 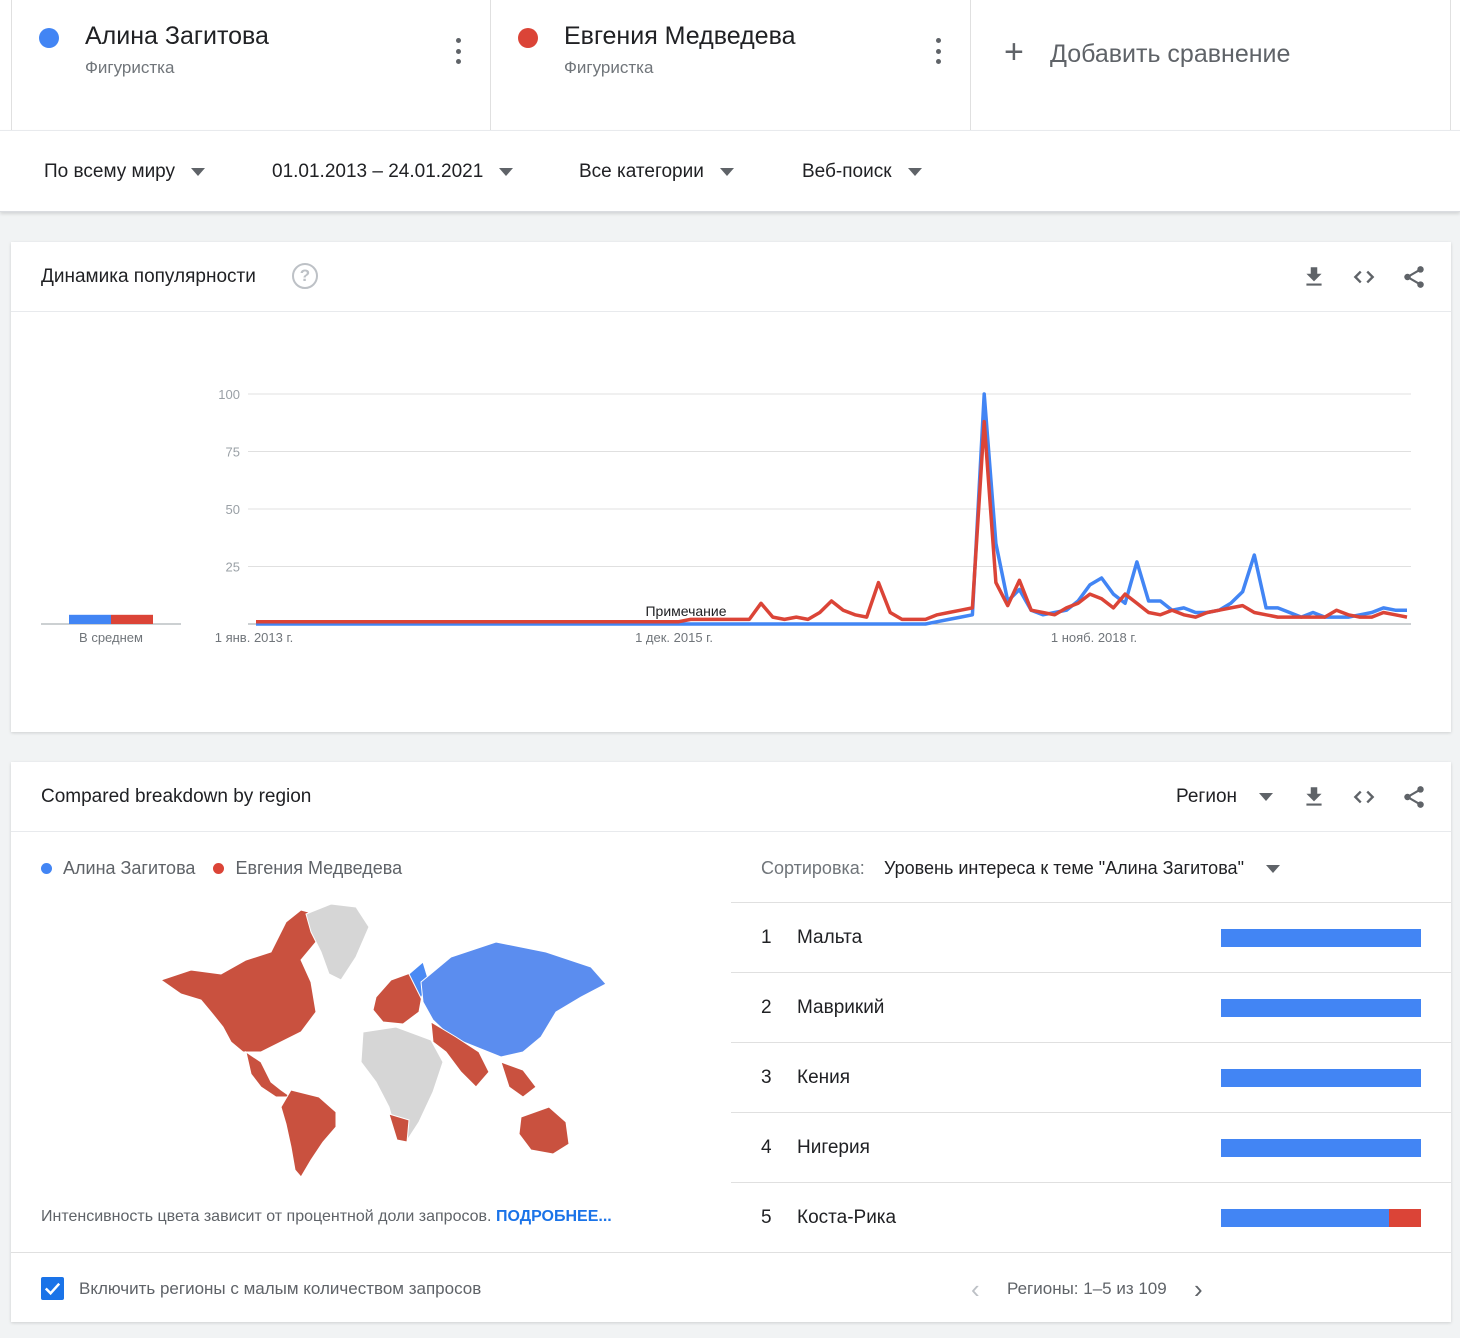 I want to click on map-legend: Алина Загитова Евгения Медведева, so click(x=221, y=868).